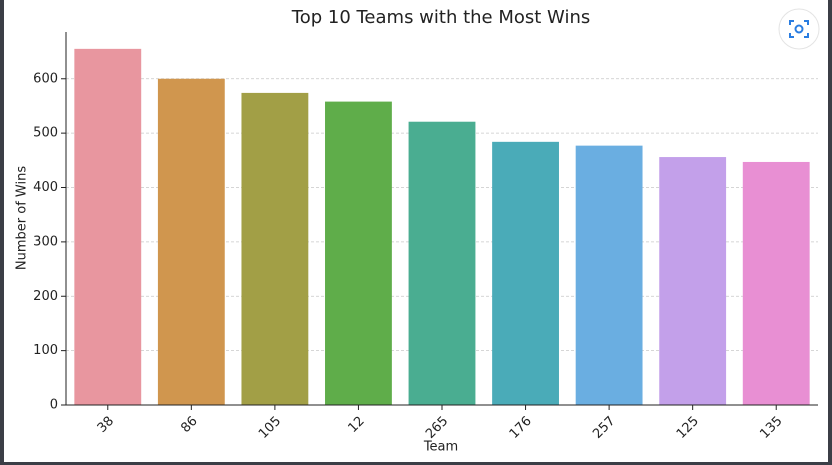 This screenshot has height=465, width=832. I want to click on y-tick-label: 100, so click(45, 350).